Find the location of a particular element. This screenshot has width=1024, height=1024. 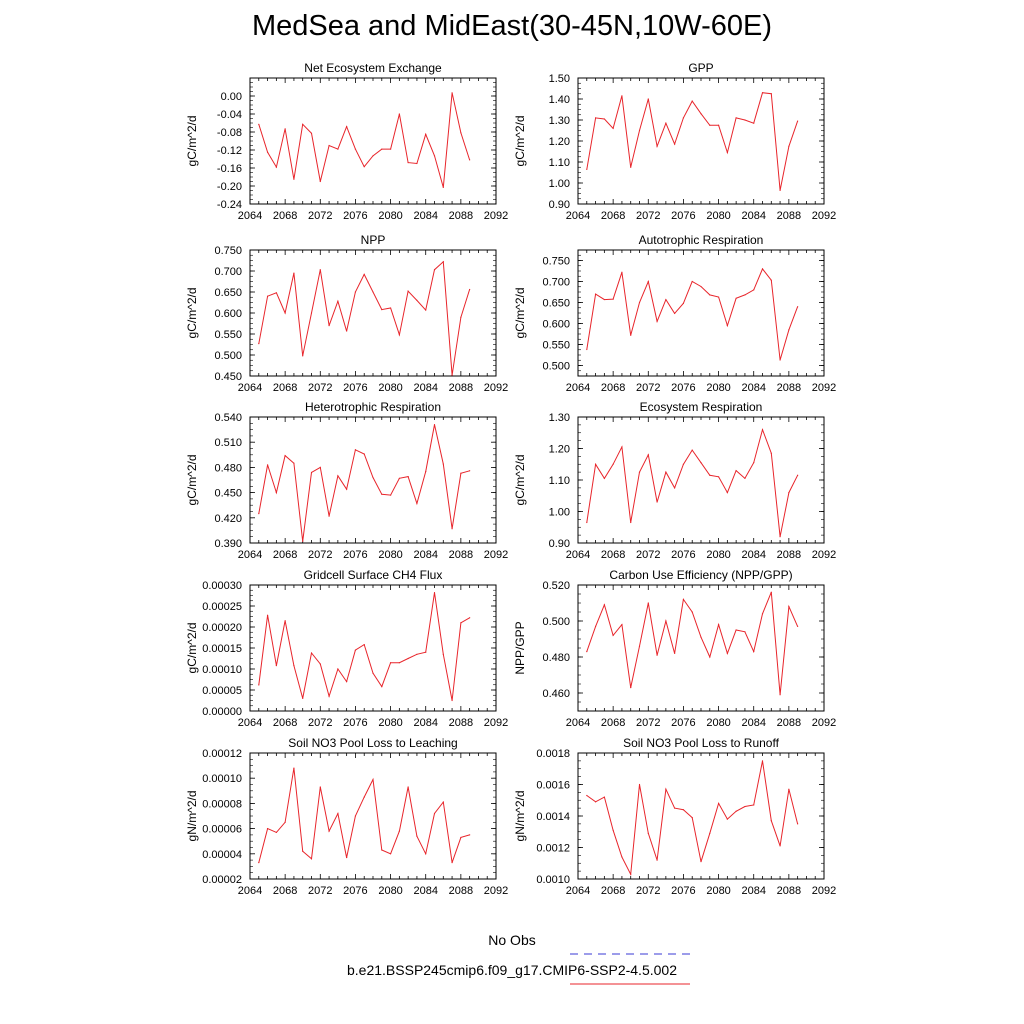

y-tick-label: 1.00 is located at coordinates (559, 513).